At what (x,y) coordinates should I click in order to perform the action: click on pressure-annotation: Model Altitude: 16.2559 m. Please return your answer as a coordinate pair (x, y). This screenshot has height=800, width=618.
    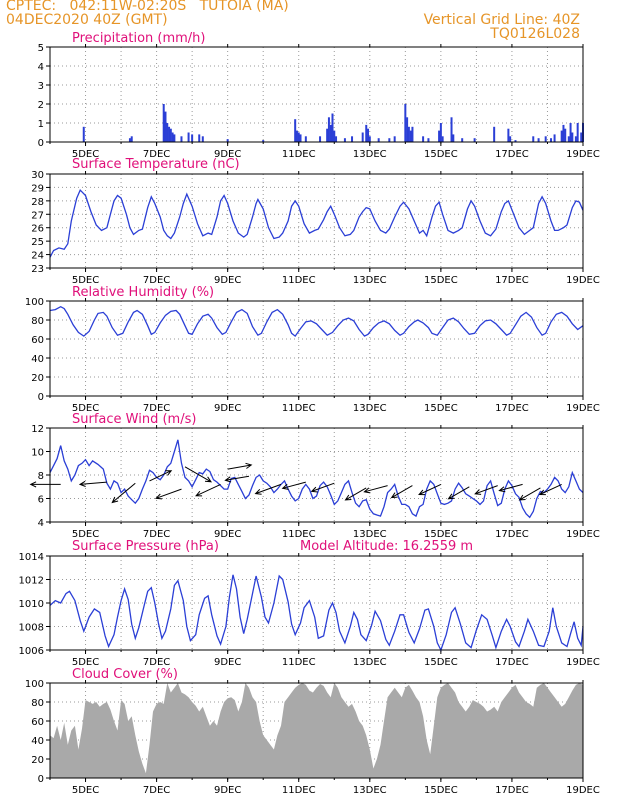
    Looking at the image, I should click on (386, 546).